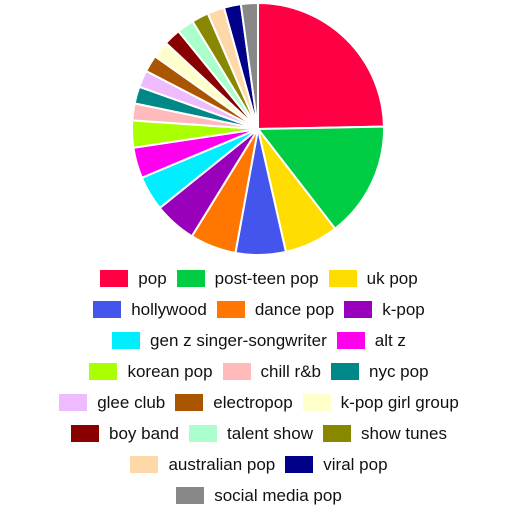 The width and height of the screenshot is (518, 524). I want to click on legend-row: hollywood dance pop k-pop, so click(259, 309).